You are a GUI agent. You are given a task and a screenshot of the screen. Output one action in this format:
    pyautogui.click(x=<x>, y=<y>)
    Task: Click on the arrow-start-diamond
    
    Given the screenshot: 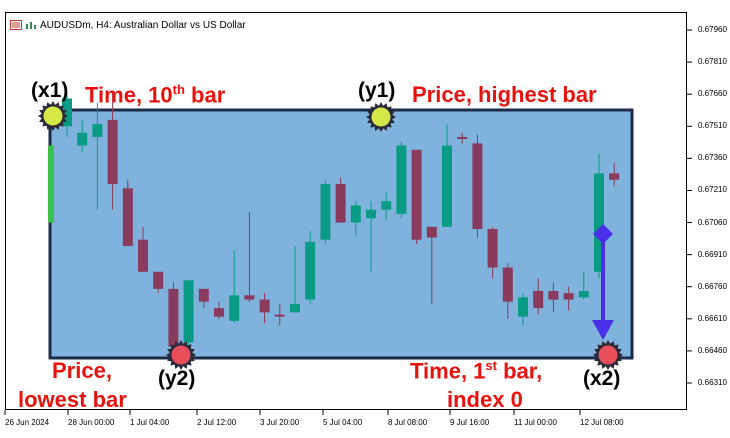 What is the action you would take?
    pyautogui.click(x=603, y=234)
    